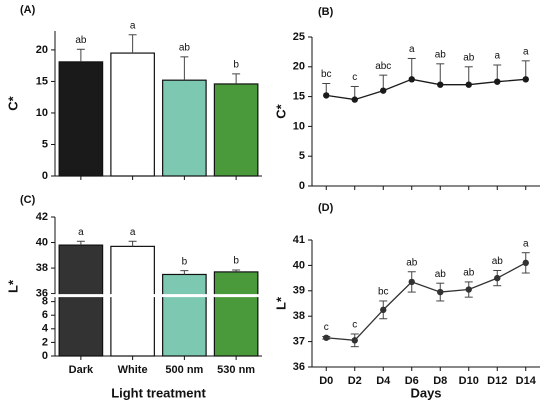 The image size is (550, 407). Describe the element at coordinates (236, 370) in the screenshot. I see `x-tick-label: 530 nm` at that location.